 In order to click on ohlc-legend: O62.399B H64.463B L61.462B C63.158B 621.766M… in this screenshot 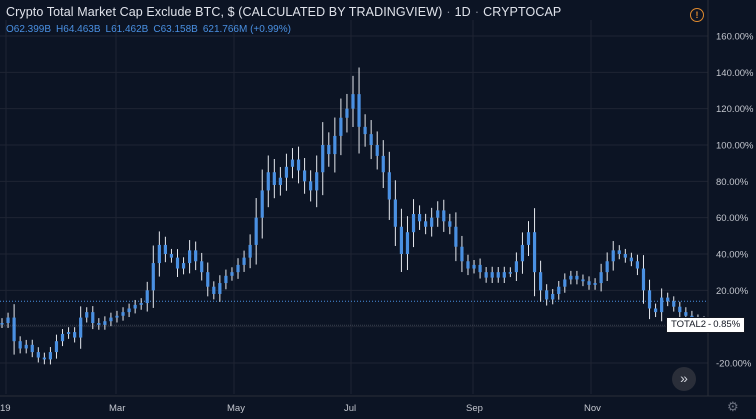, I will do `click(151, 29)`.